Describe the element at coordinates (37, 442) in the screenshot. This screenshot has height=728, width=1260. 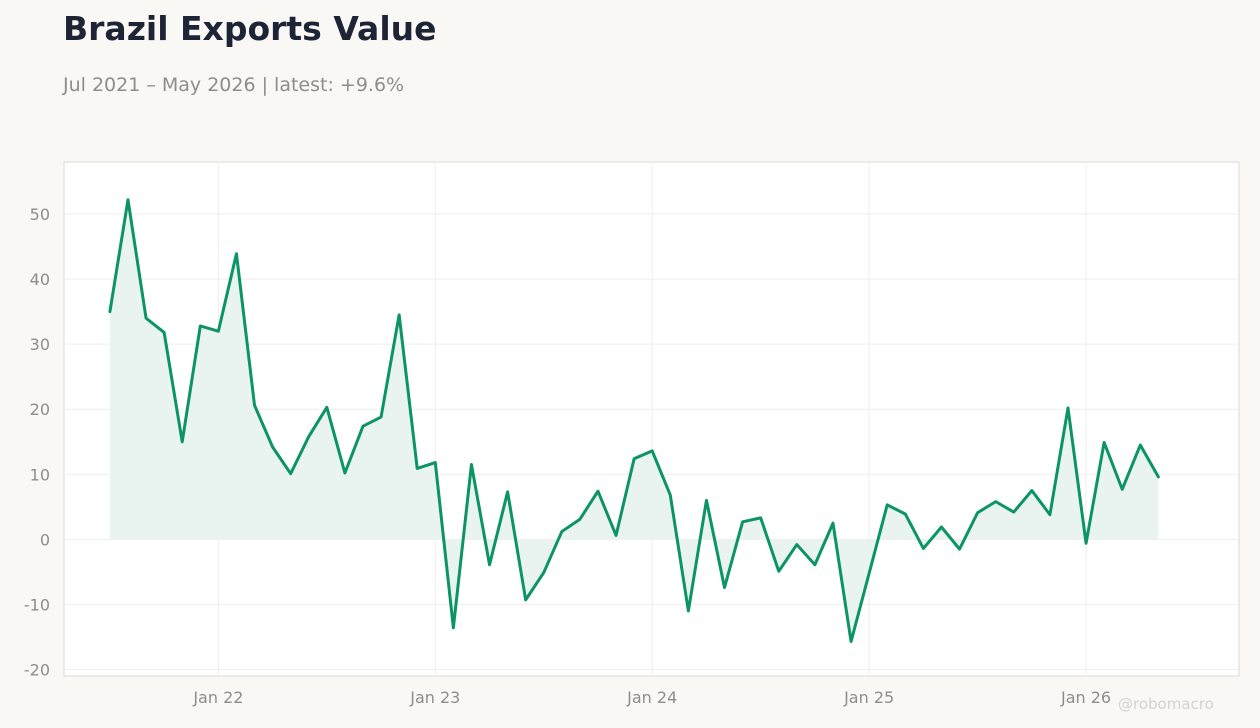
I see `y-axis-ticks: -20 -10 0 10 20 30 40 50` at that location.